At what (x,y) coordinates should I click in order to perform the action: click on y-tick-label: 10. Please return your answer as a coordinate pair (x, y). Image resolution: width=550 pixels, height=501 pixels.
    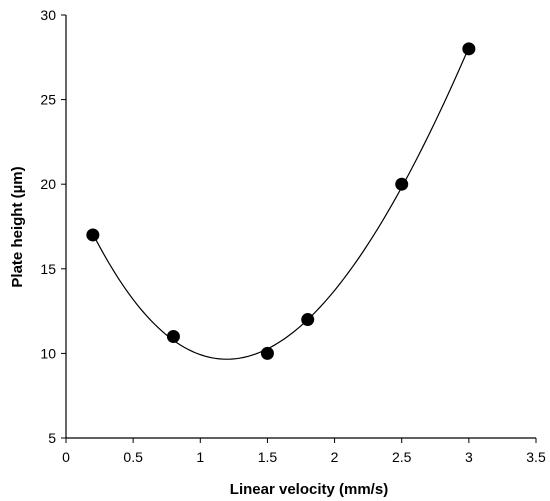
    Looking at the image, I should click on (48, 353).